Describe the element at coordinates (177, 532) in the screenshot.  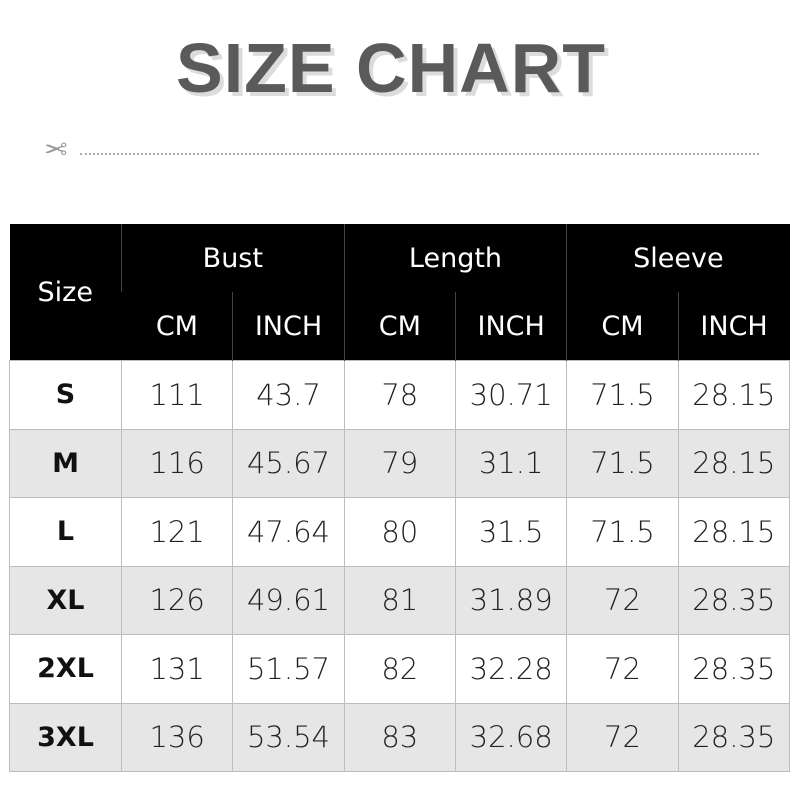
I see `measurement-cell: 121` at that location.